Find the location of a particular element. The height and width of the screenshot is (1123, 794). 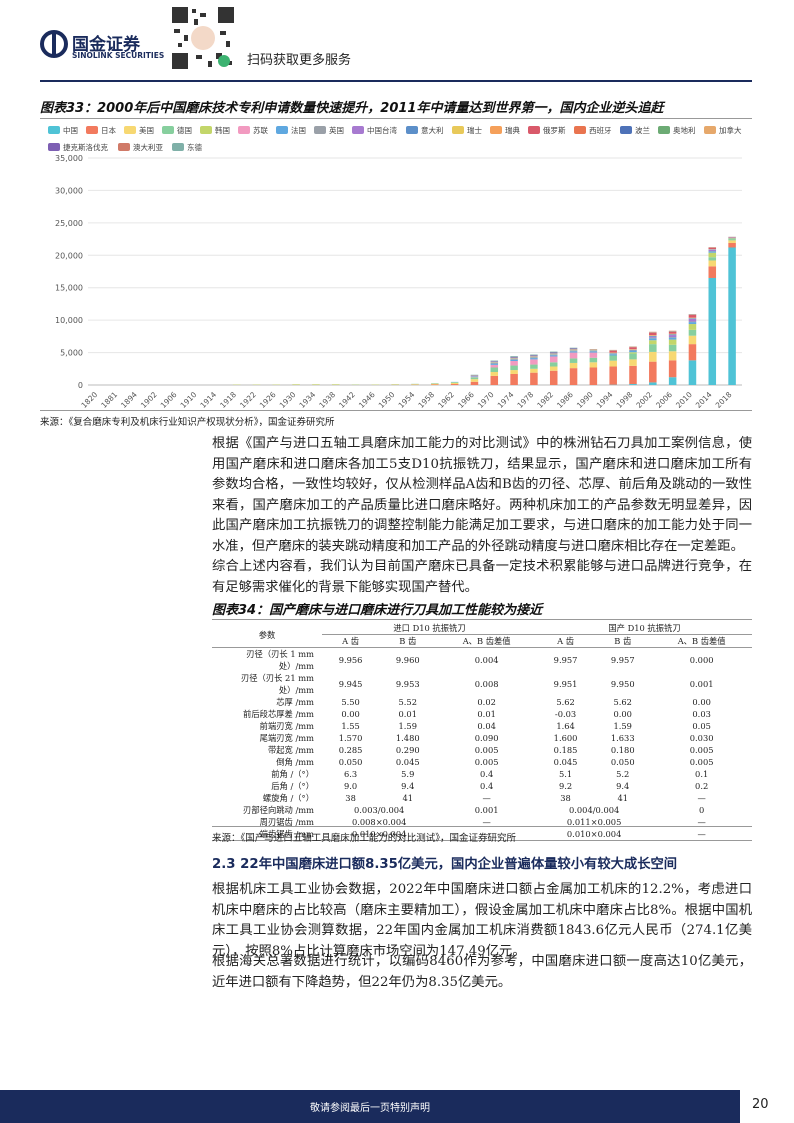

x-tick-label: 1958 is located at coordinates (426, 400).